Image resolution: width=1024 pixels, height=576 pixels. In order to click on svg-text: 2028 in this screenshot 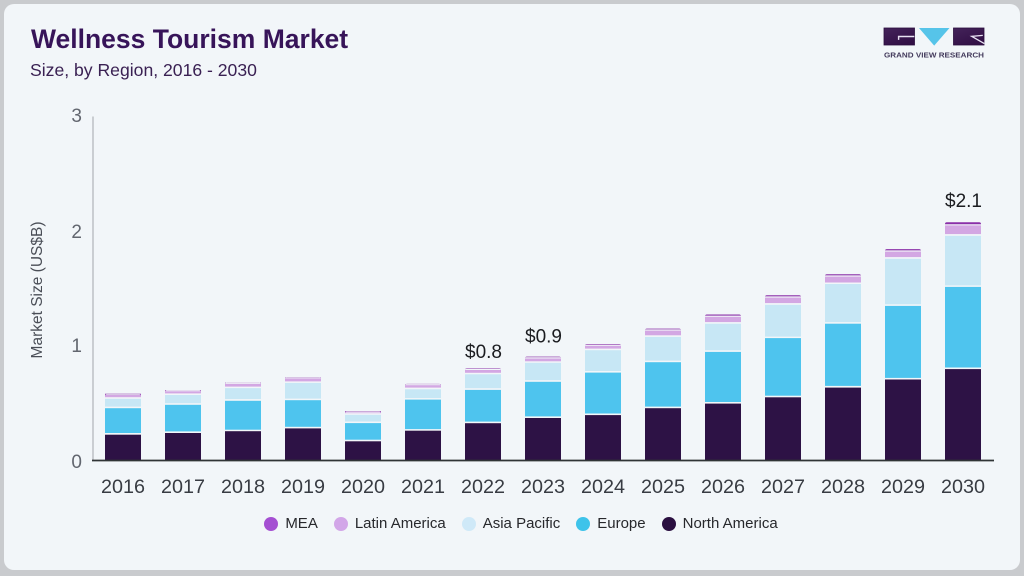, I will do `click(843, 487)`.